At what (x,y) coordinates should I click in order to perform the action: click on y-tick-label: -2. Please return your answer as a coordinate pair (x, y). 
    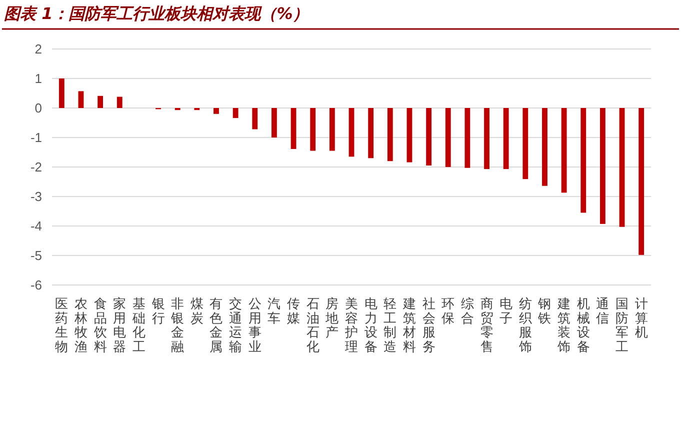
    Looking at the image, I should click on (36, 167).